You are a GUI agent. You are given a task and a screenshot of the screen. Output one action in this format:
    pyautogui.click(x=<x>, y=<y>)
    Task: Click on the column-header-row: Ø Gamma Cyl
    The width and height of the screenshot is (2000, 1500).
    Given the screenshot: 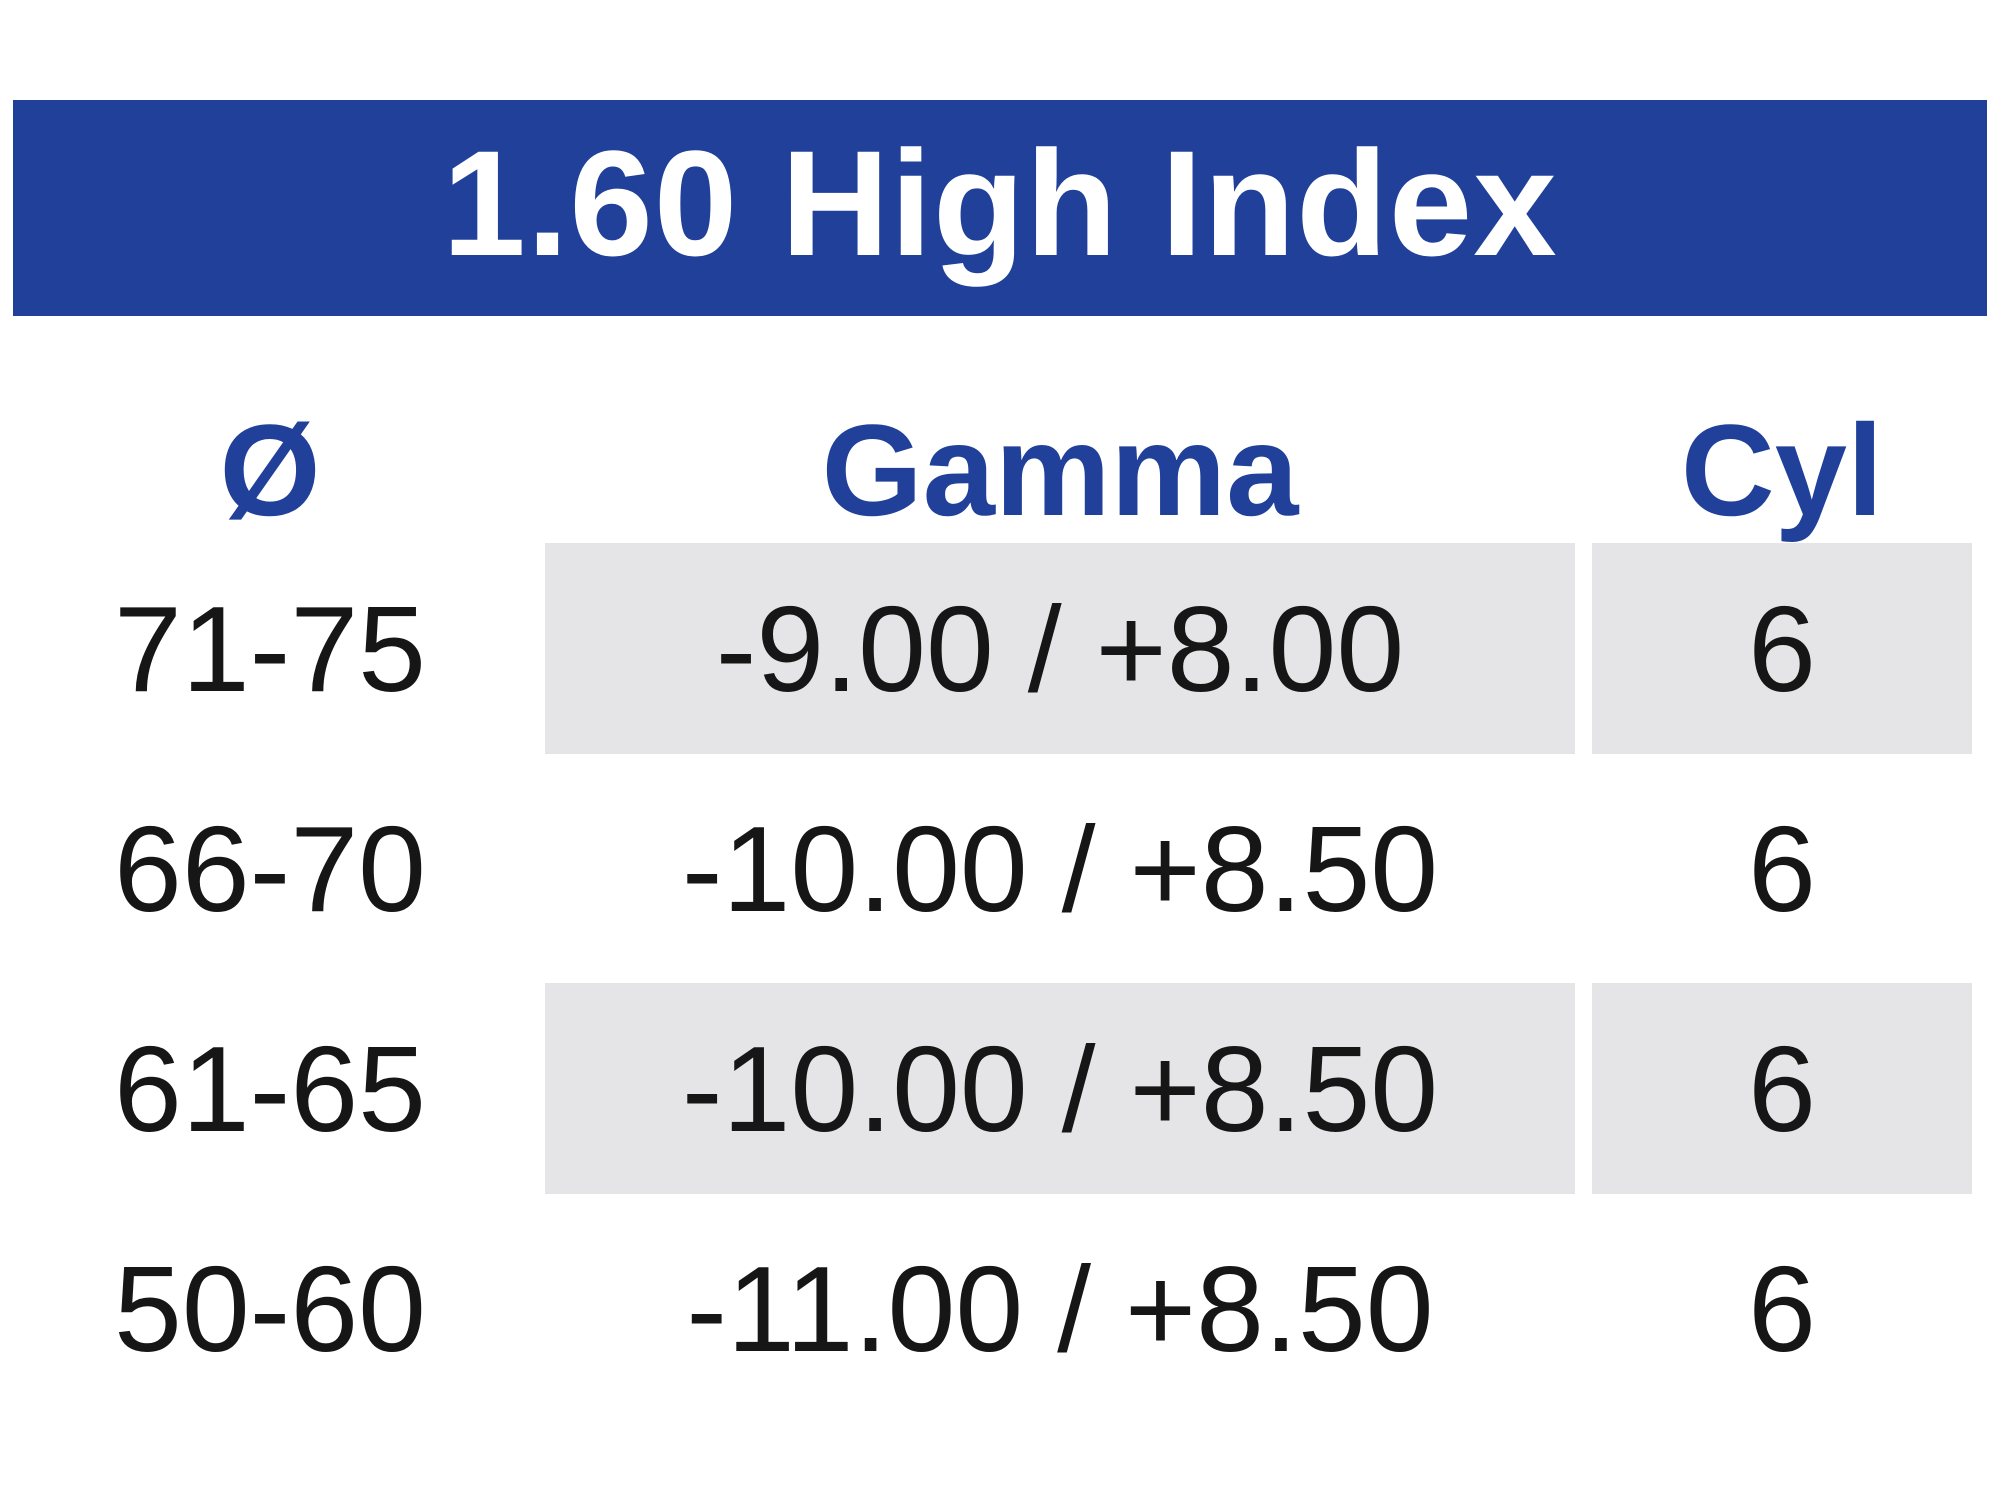 What is the action you would take?
    pyautogui.click(x=1000, y=469)
    